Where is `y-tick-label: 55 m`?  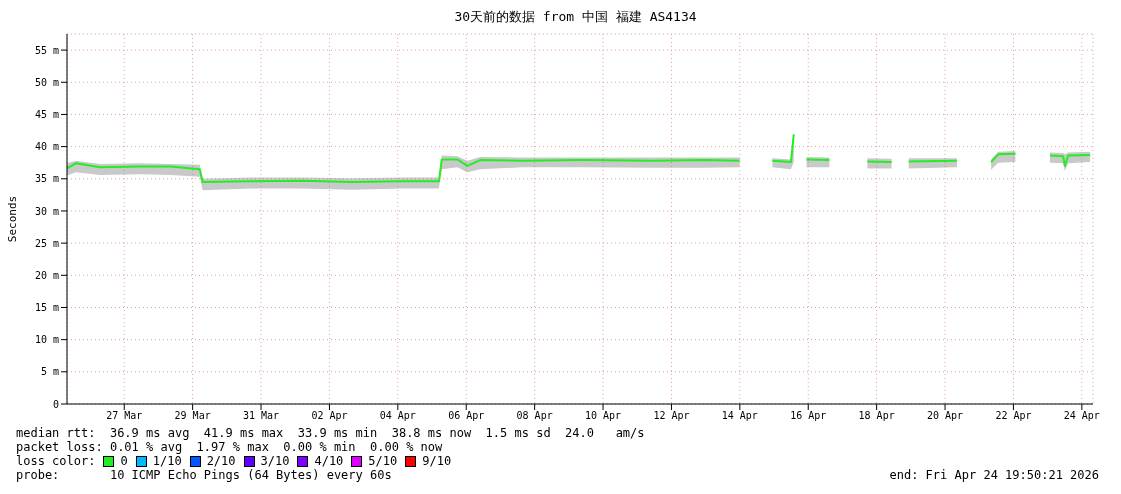 y-tick-label: 55 m is located at coordinates (46, 50).